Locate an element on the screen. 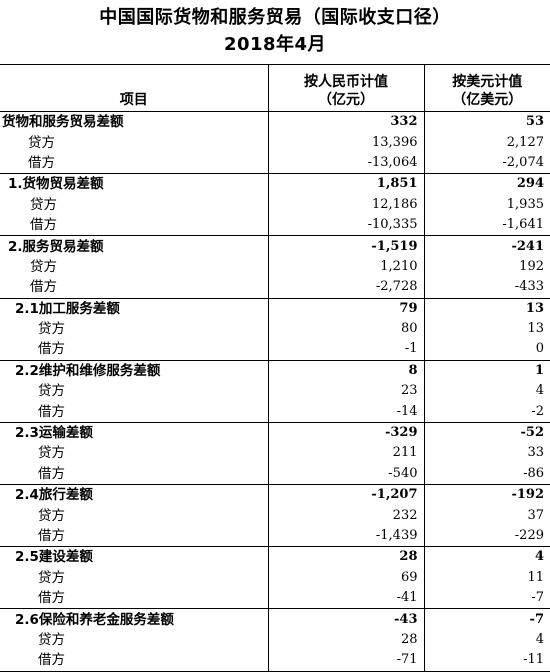 The height and width of the screenshot is (672, 550). rmb-value: -41 is located at coordinates (346, 598).